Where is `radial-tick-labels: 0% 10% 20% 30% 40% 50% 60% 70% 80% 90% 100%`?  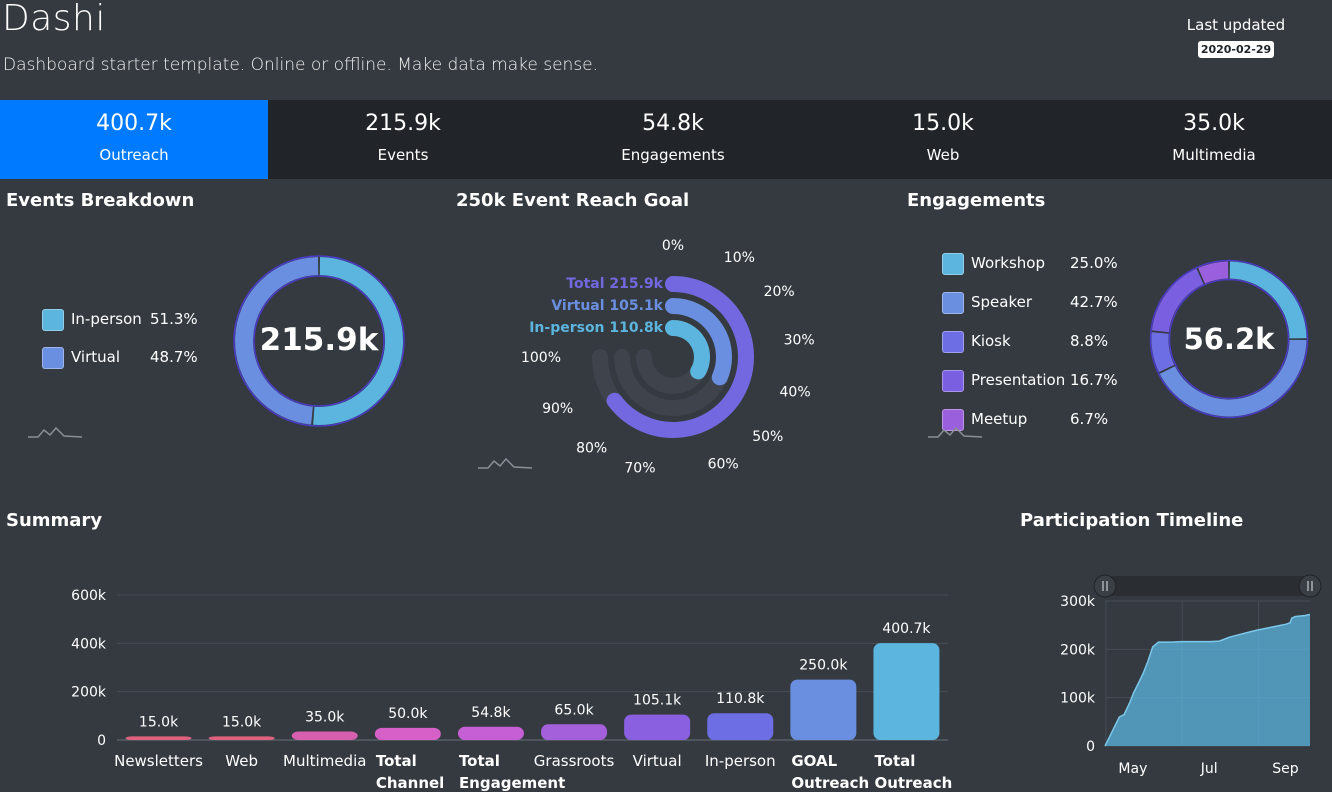 radial-tick-labels: 0% 10% 20% 30% 40% 50% 60% 70% 80% 90% 100% is located at coordinates (668, 357).